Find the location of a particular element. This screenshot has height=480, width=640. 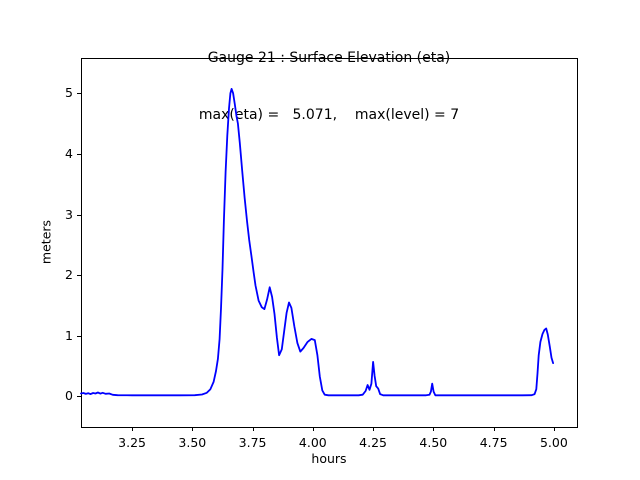

y-axis-label: meters is located at coordinates (46, 242).